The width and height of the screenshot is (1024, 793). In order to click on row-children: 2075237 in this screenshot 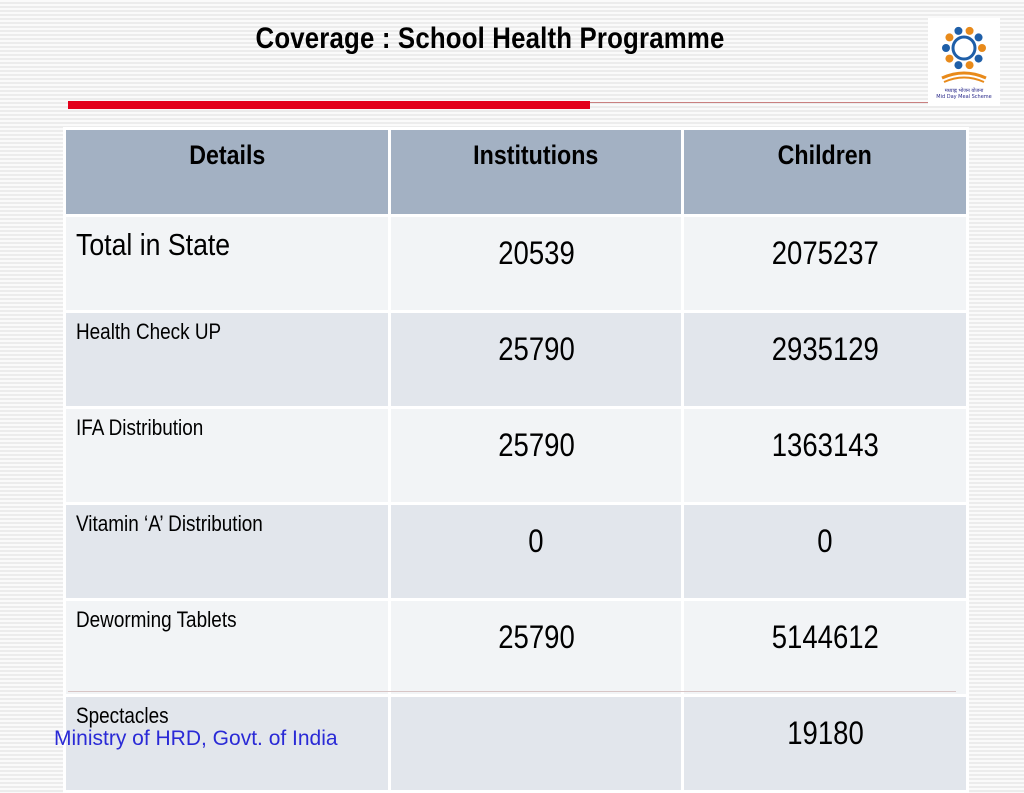, I will do `click(825, 253)`.